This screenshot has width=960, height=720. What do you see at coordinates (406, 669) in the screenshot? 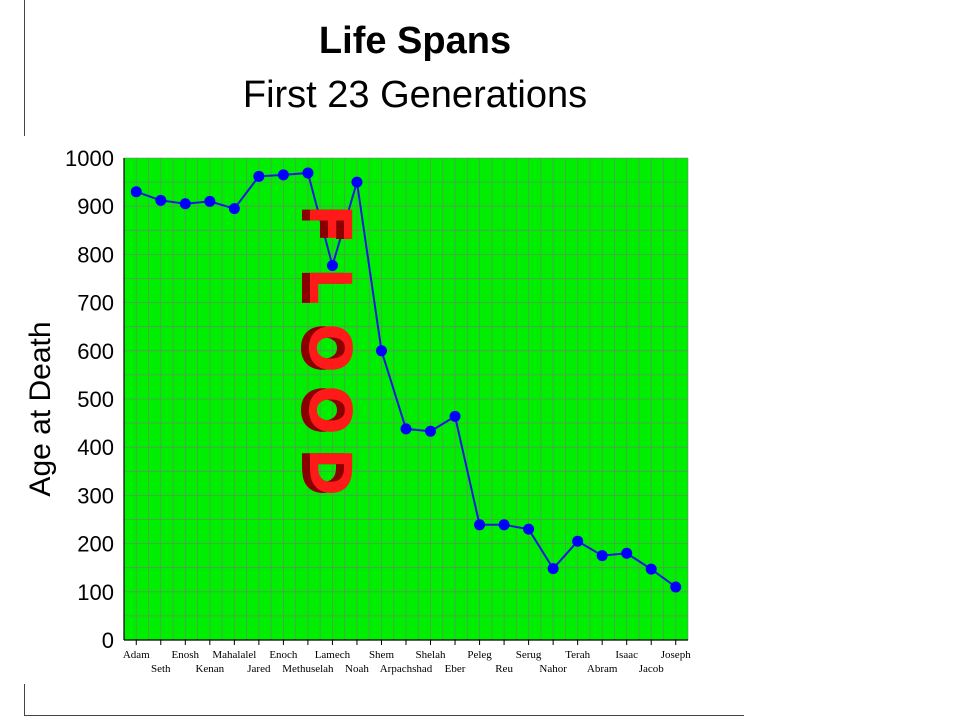
I see `x-tick-label: Arpachshad` at bounding box center [406, 669].